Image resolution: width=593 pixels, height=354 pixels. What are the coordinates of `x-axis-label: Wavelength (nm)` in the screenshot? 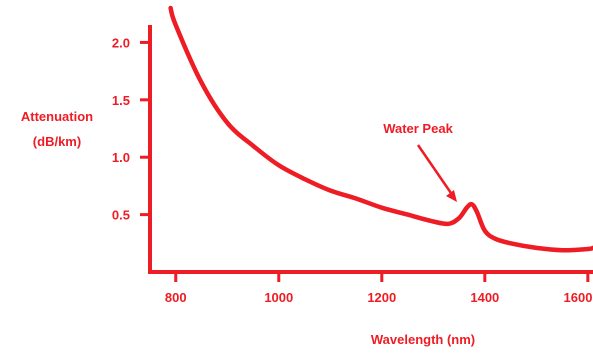 It's located at (423, 339).